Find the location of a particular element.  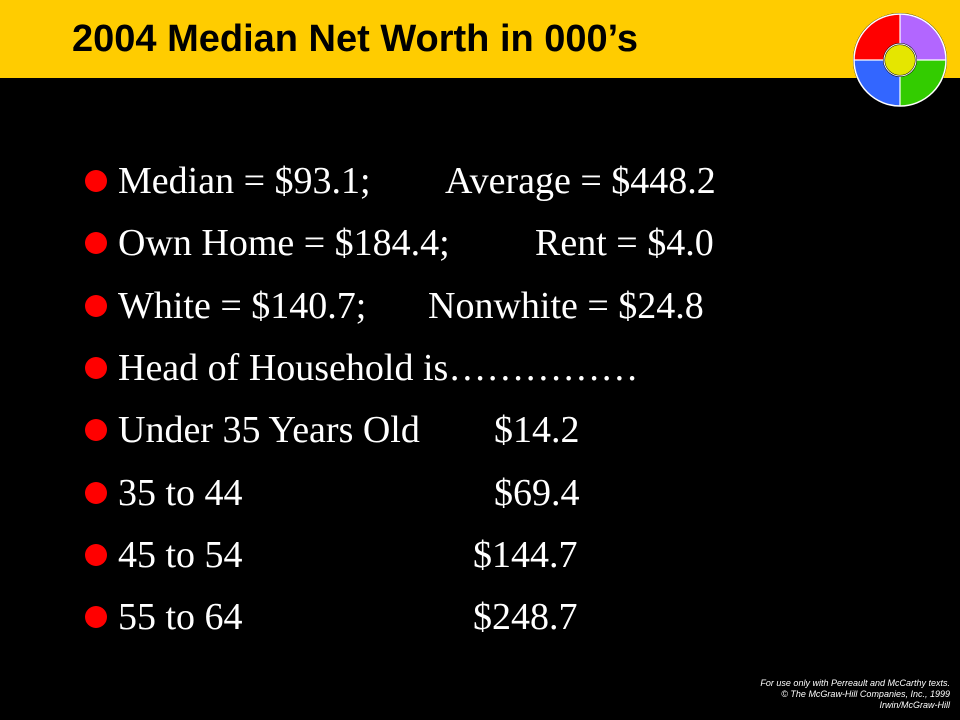

bullet-item: Median = $93.1; Average = $448.2 is located at coordinates (400, 181).